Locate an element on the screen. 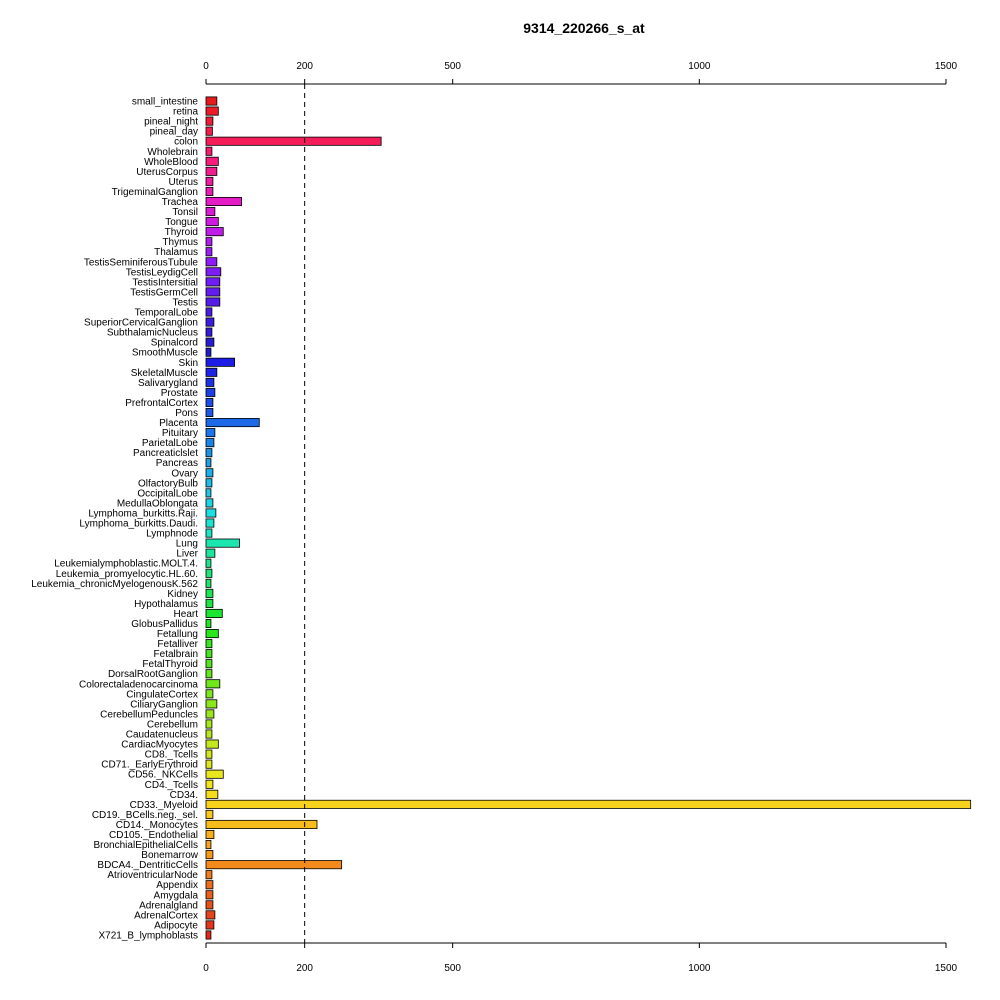  bar-WholeBlood is located at coordinates (212, 161).